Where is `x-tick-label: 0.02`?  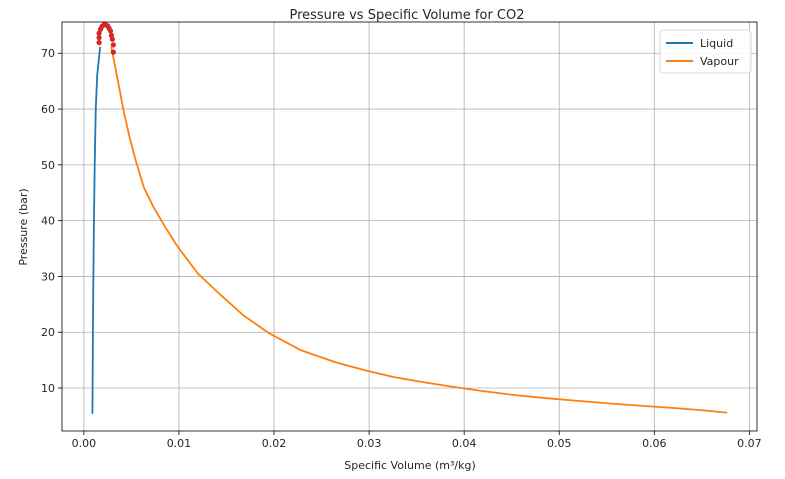 x-tick-label: 0.02 is located at coordinates (274, 443).